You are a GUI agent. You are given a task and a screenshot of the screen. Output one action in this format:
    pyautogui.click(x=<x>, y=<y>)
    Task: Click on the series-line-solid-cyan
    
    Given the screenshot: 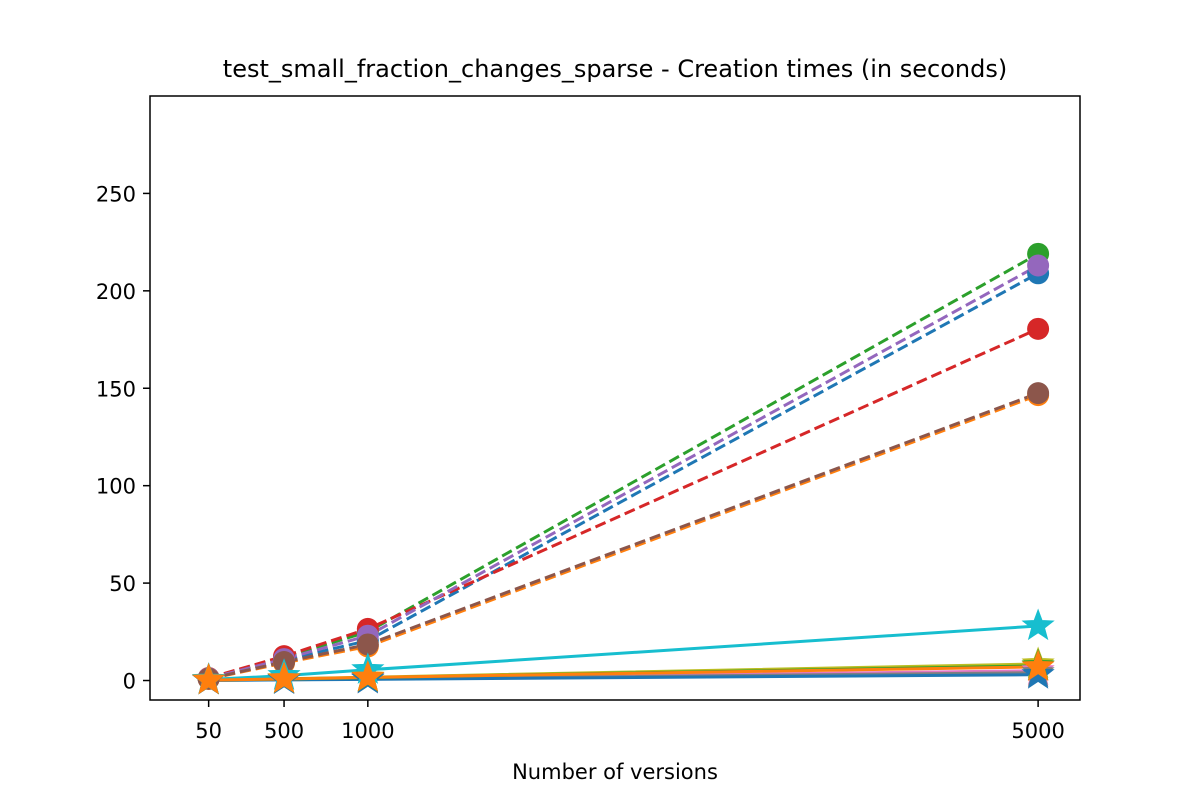 What is the action you would take?
    pyautogui.click(x=623, y=653)
    